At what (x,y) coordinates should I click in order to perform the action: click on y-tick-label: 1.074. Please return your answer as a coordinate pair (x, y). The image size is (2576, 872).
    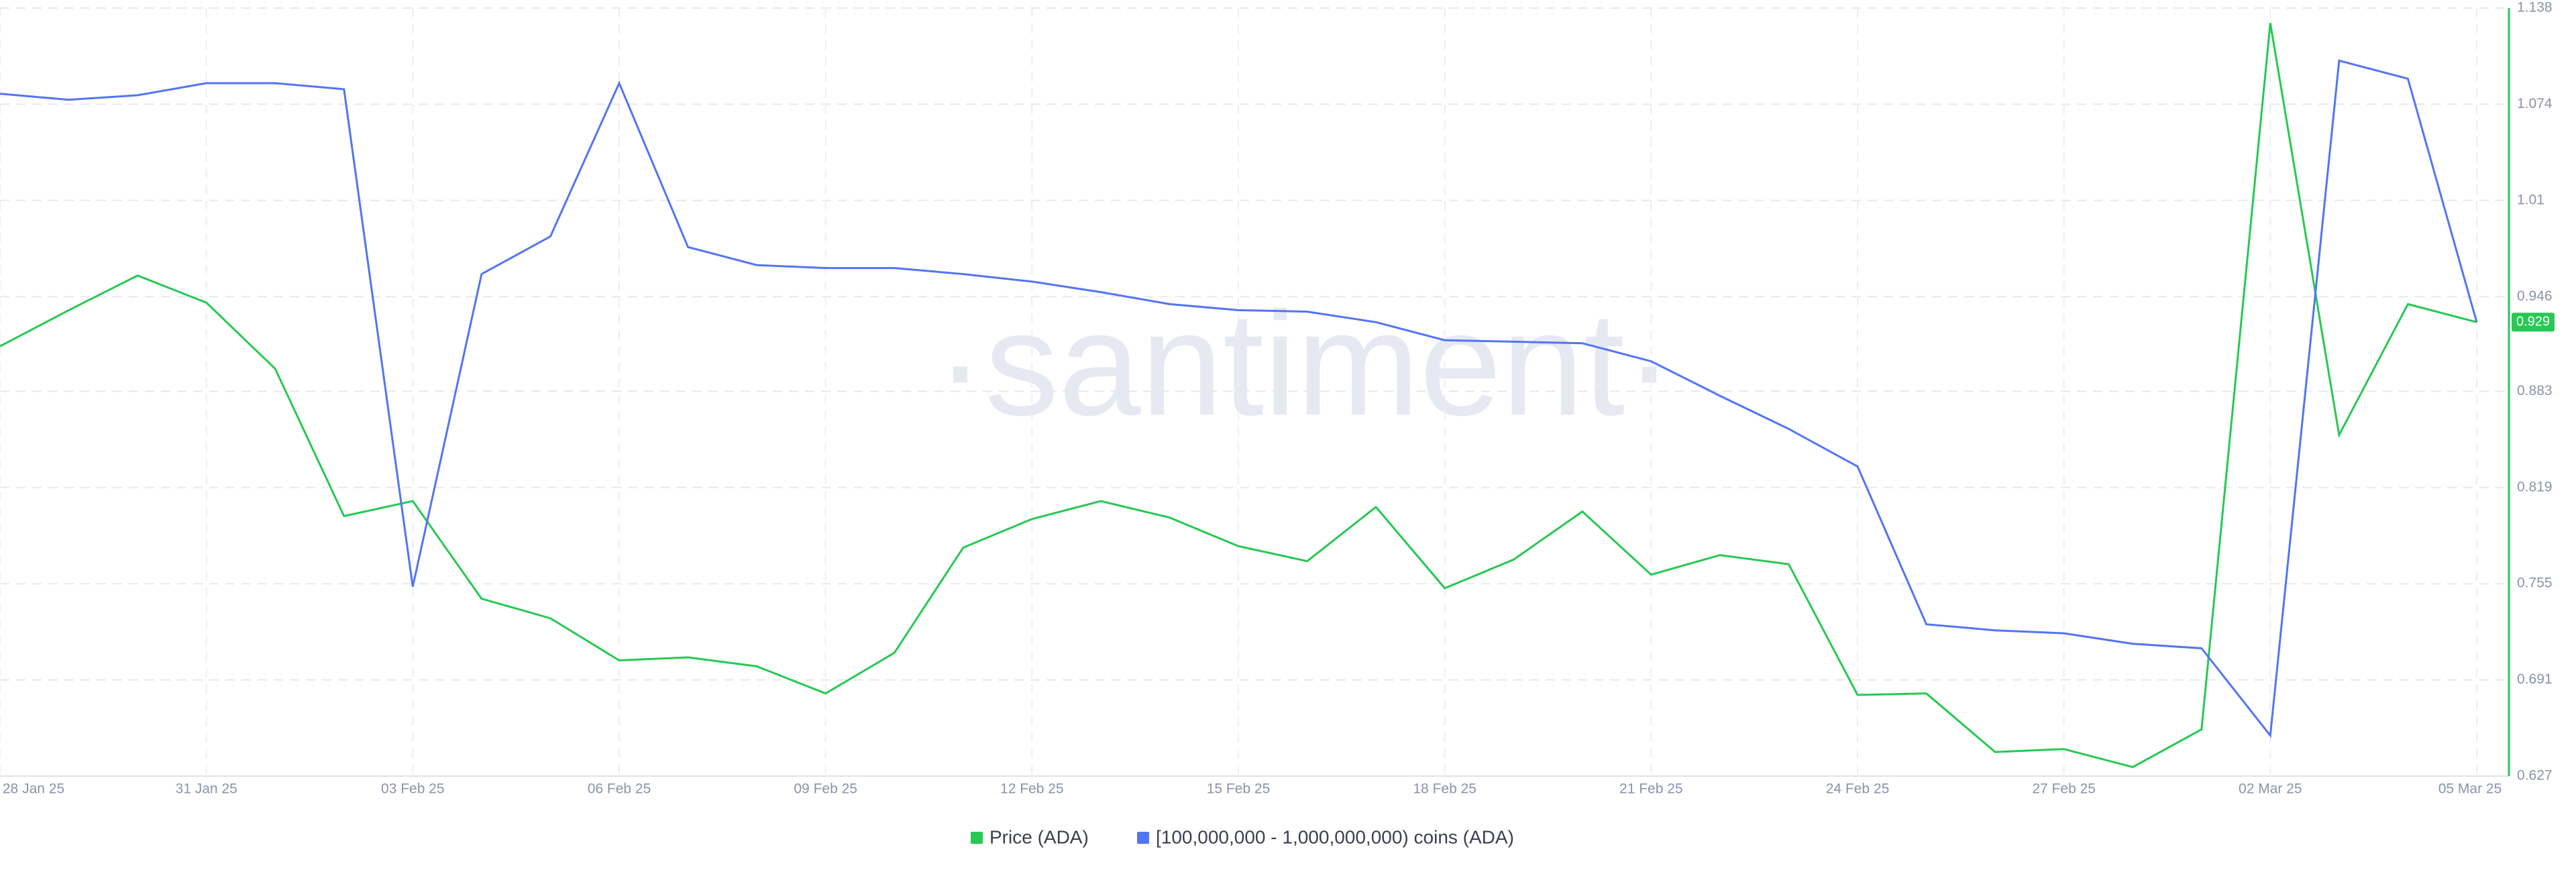
    Looking at the image, I should click on (2535, 103).